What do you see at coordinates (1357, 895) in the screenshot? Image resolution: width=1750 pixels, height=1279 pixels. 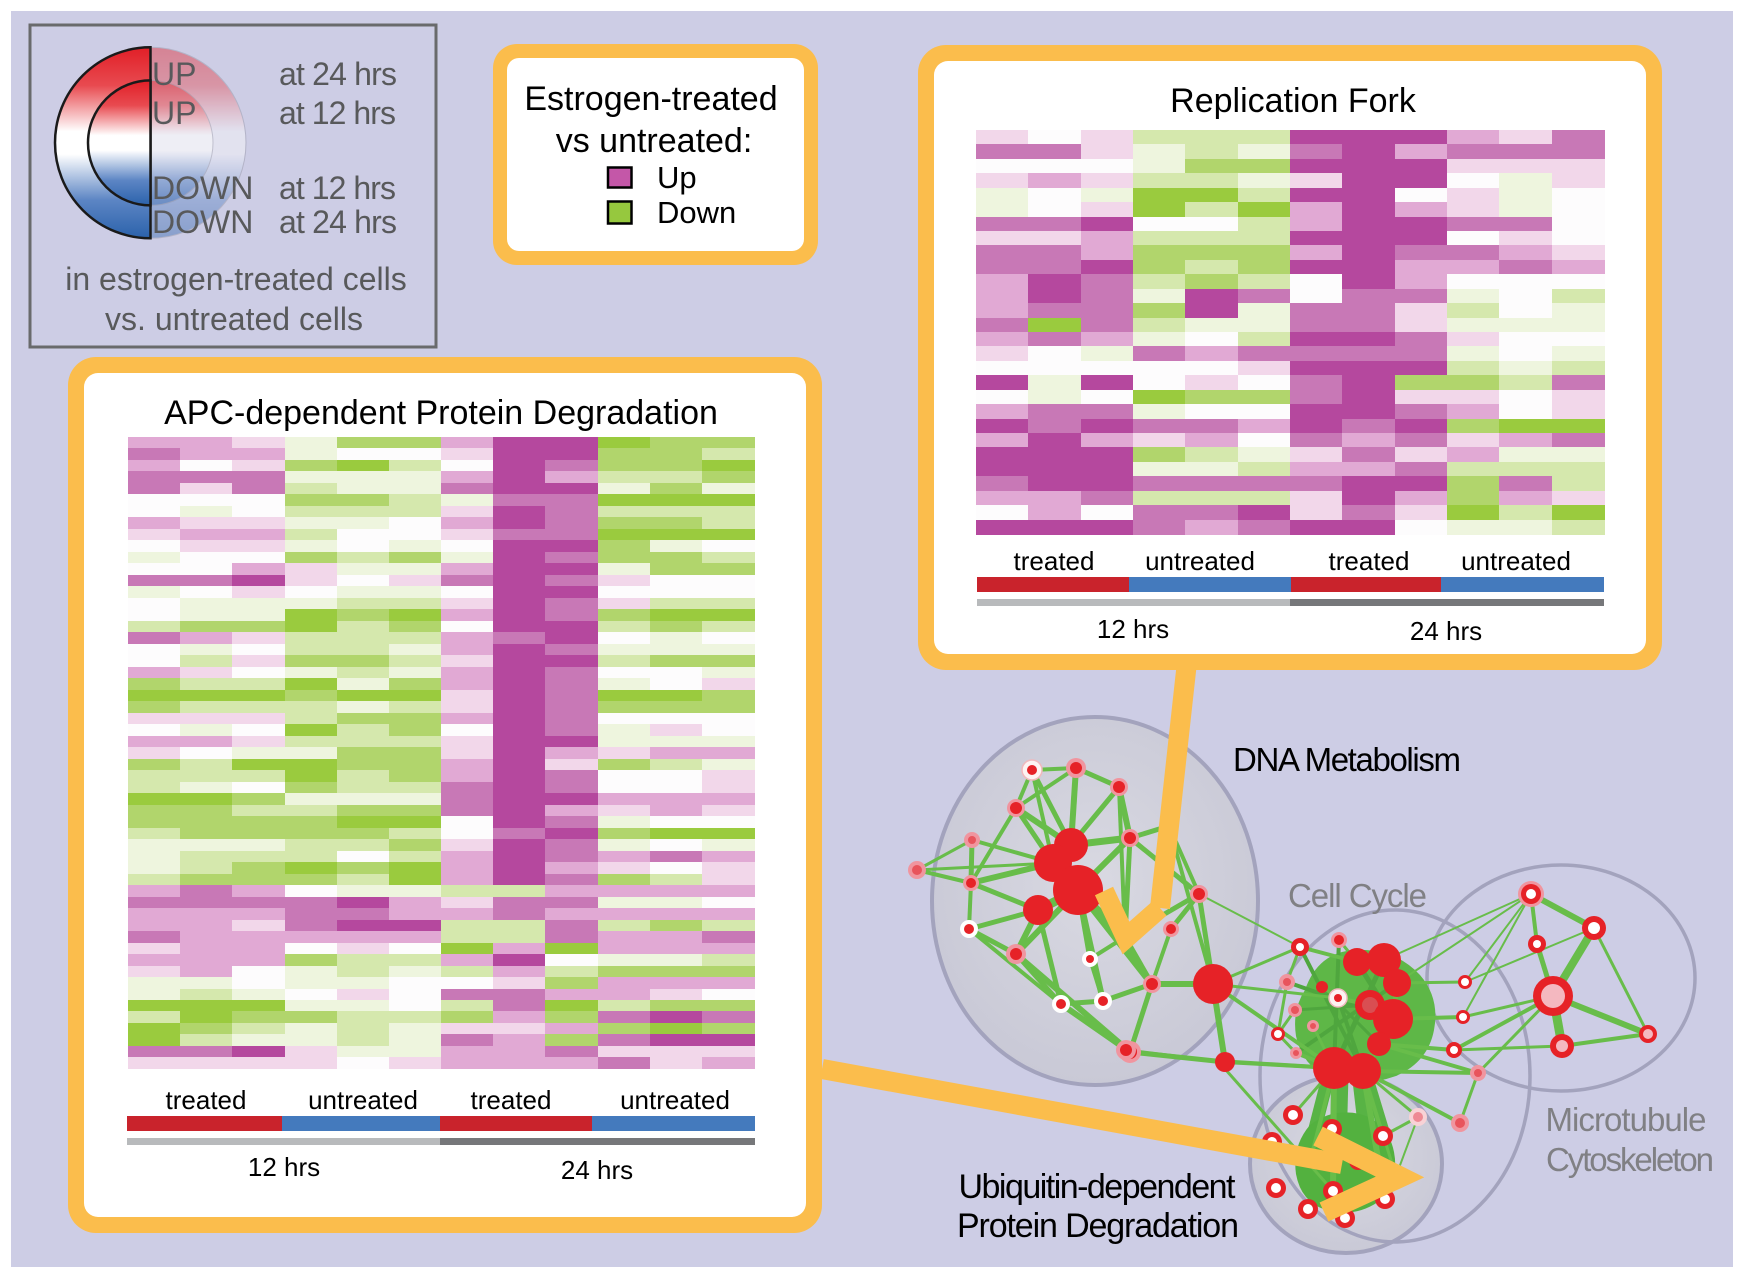 I see `svg-text: Cell Cycle` at bounding box center [1357, 895].